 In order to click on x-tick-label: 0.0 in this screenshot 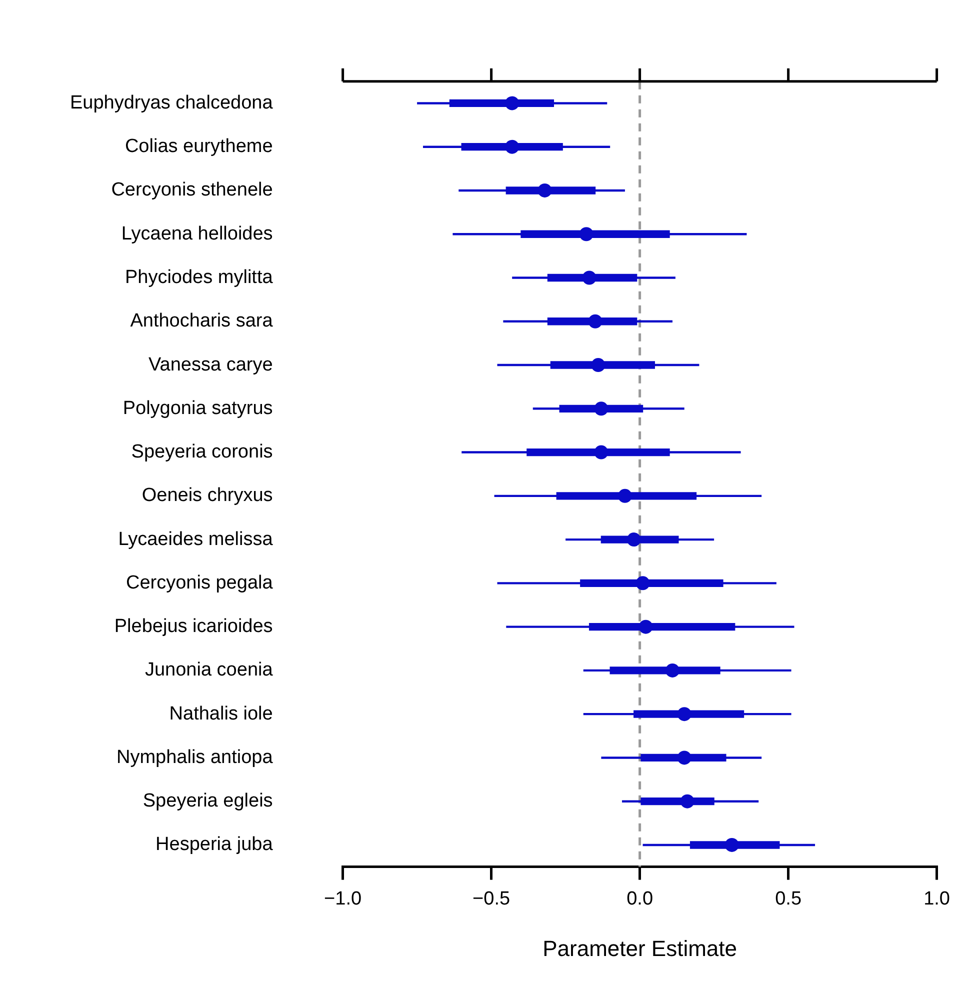, I will do `click(640, 899)`.